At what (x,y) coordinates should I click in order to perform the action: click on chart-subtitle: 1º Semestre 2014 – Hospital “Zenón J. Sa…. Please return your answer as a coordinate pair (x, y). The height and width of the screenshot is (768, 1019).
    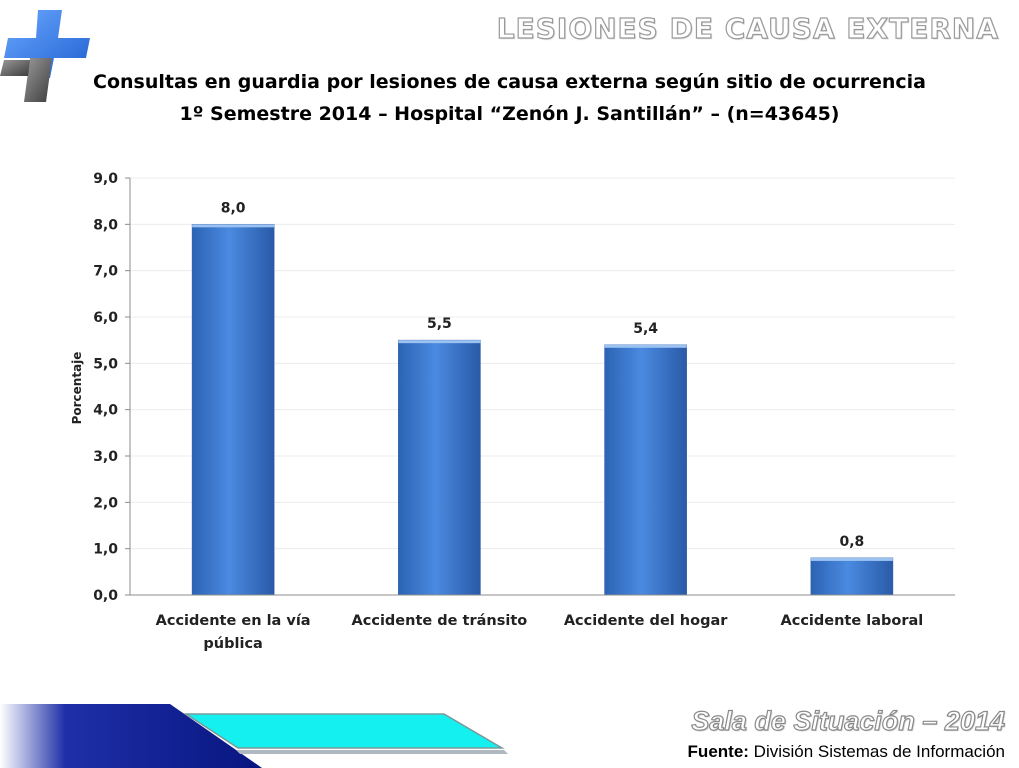
    Looking at the image, I should click on (509, 114).